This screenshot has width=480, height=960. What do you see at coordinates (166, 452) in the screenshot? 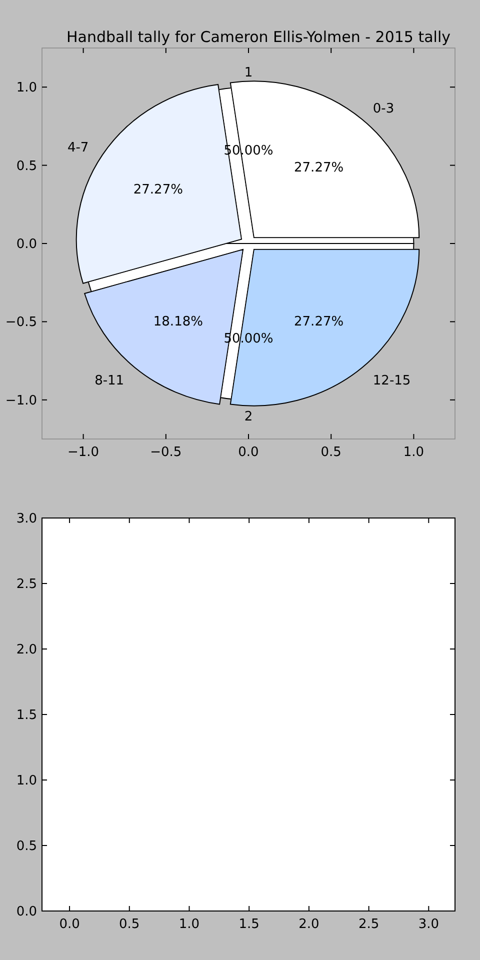
I see `x-tick-label: −0.5` at bounding box center [166, 452].